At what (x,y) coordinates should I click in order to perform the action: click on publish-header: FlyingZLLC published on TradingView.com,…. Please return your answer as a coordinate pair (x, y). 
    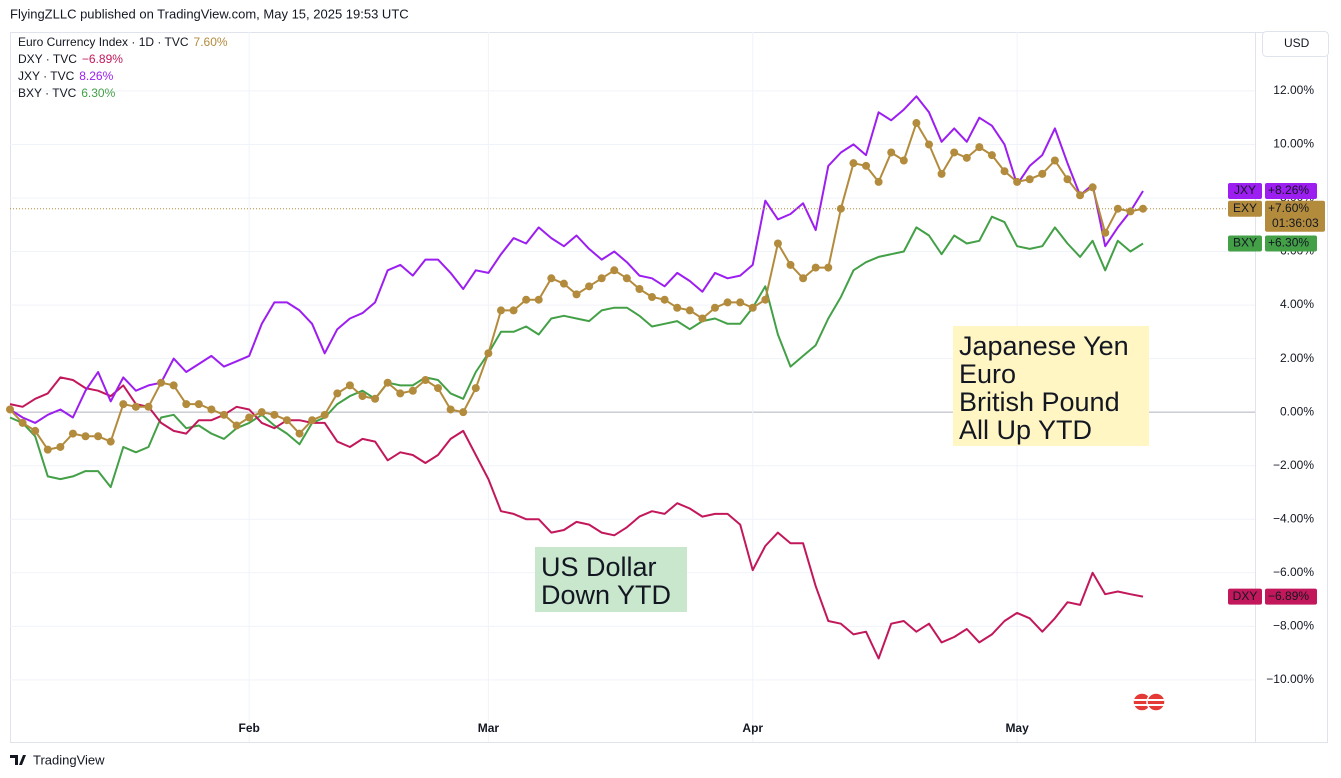
    Looking at the image, I should click on (209, 13).